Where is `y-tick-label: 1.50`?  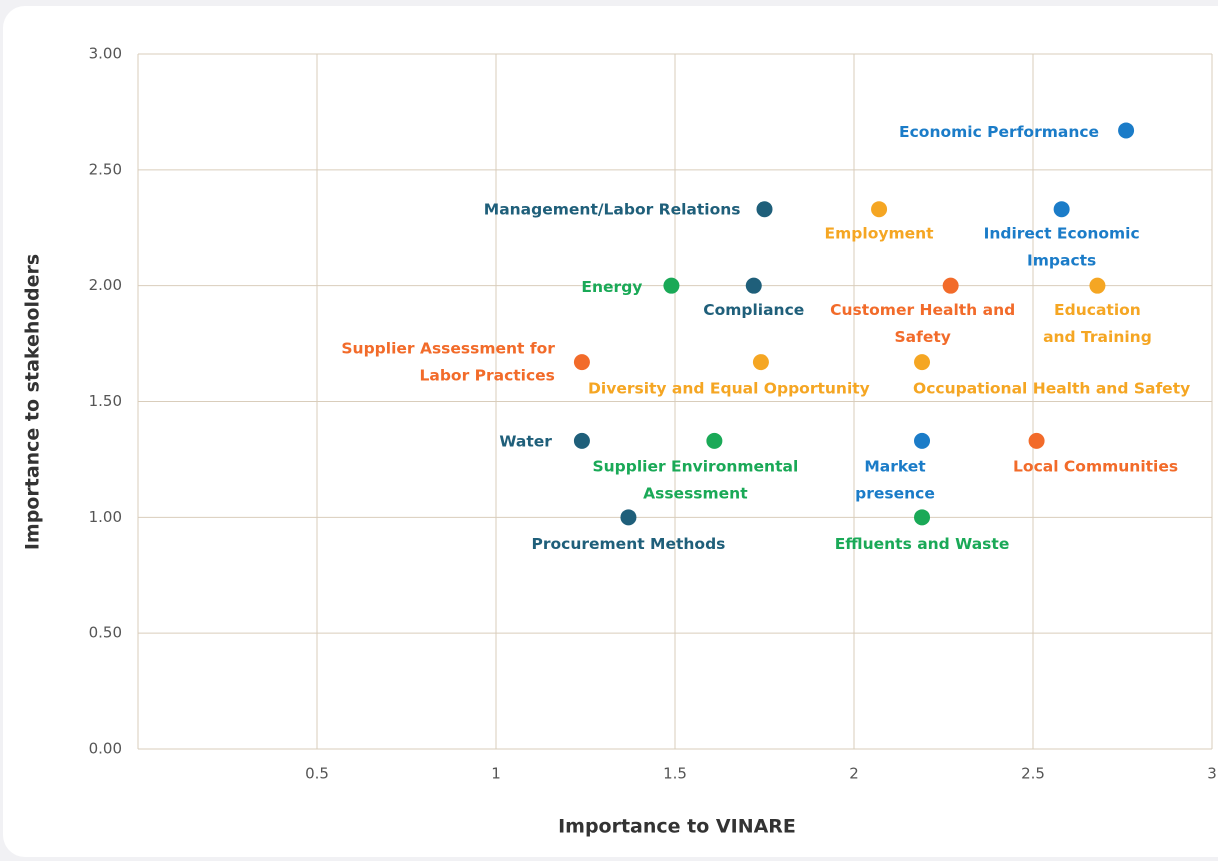
y-tick-label: 1.50 is located at coordinates (105, 401).